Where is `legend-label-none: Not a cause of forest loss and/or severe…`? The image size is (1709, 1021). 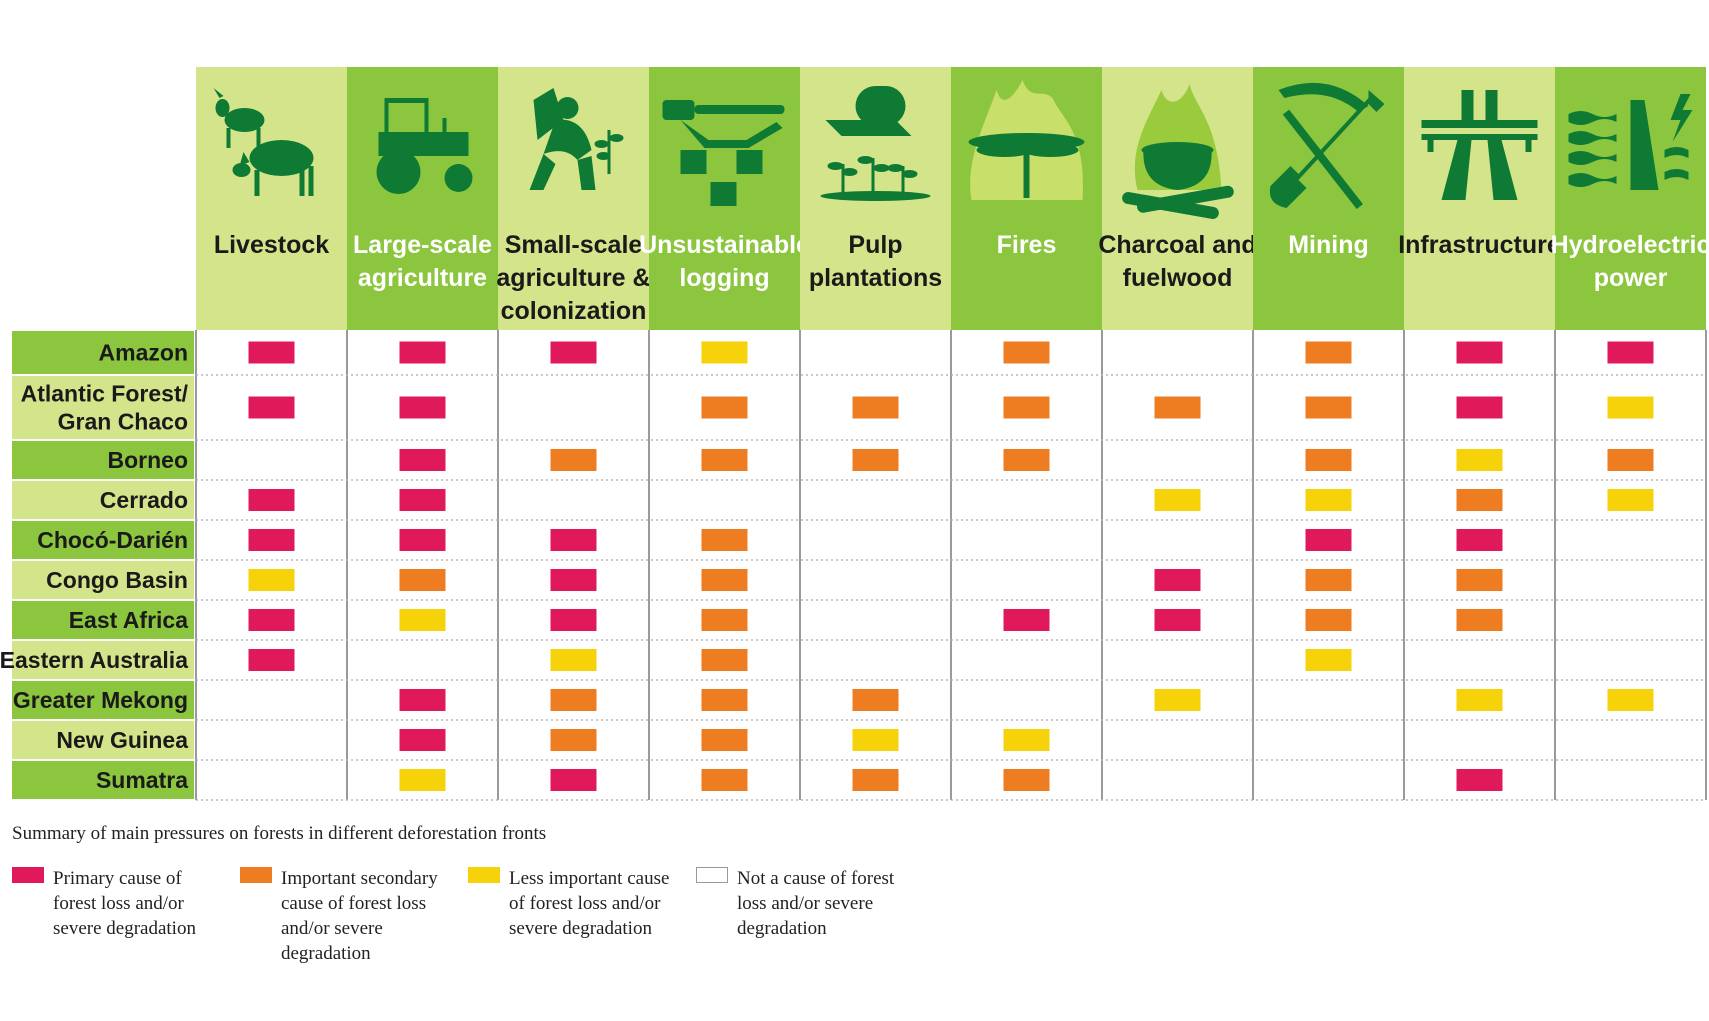 legend-label-none: Not a cause of forest loss and/or severe… is located at coordinates (816, 903).